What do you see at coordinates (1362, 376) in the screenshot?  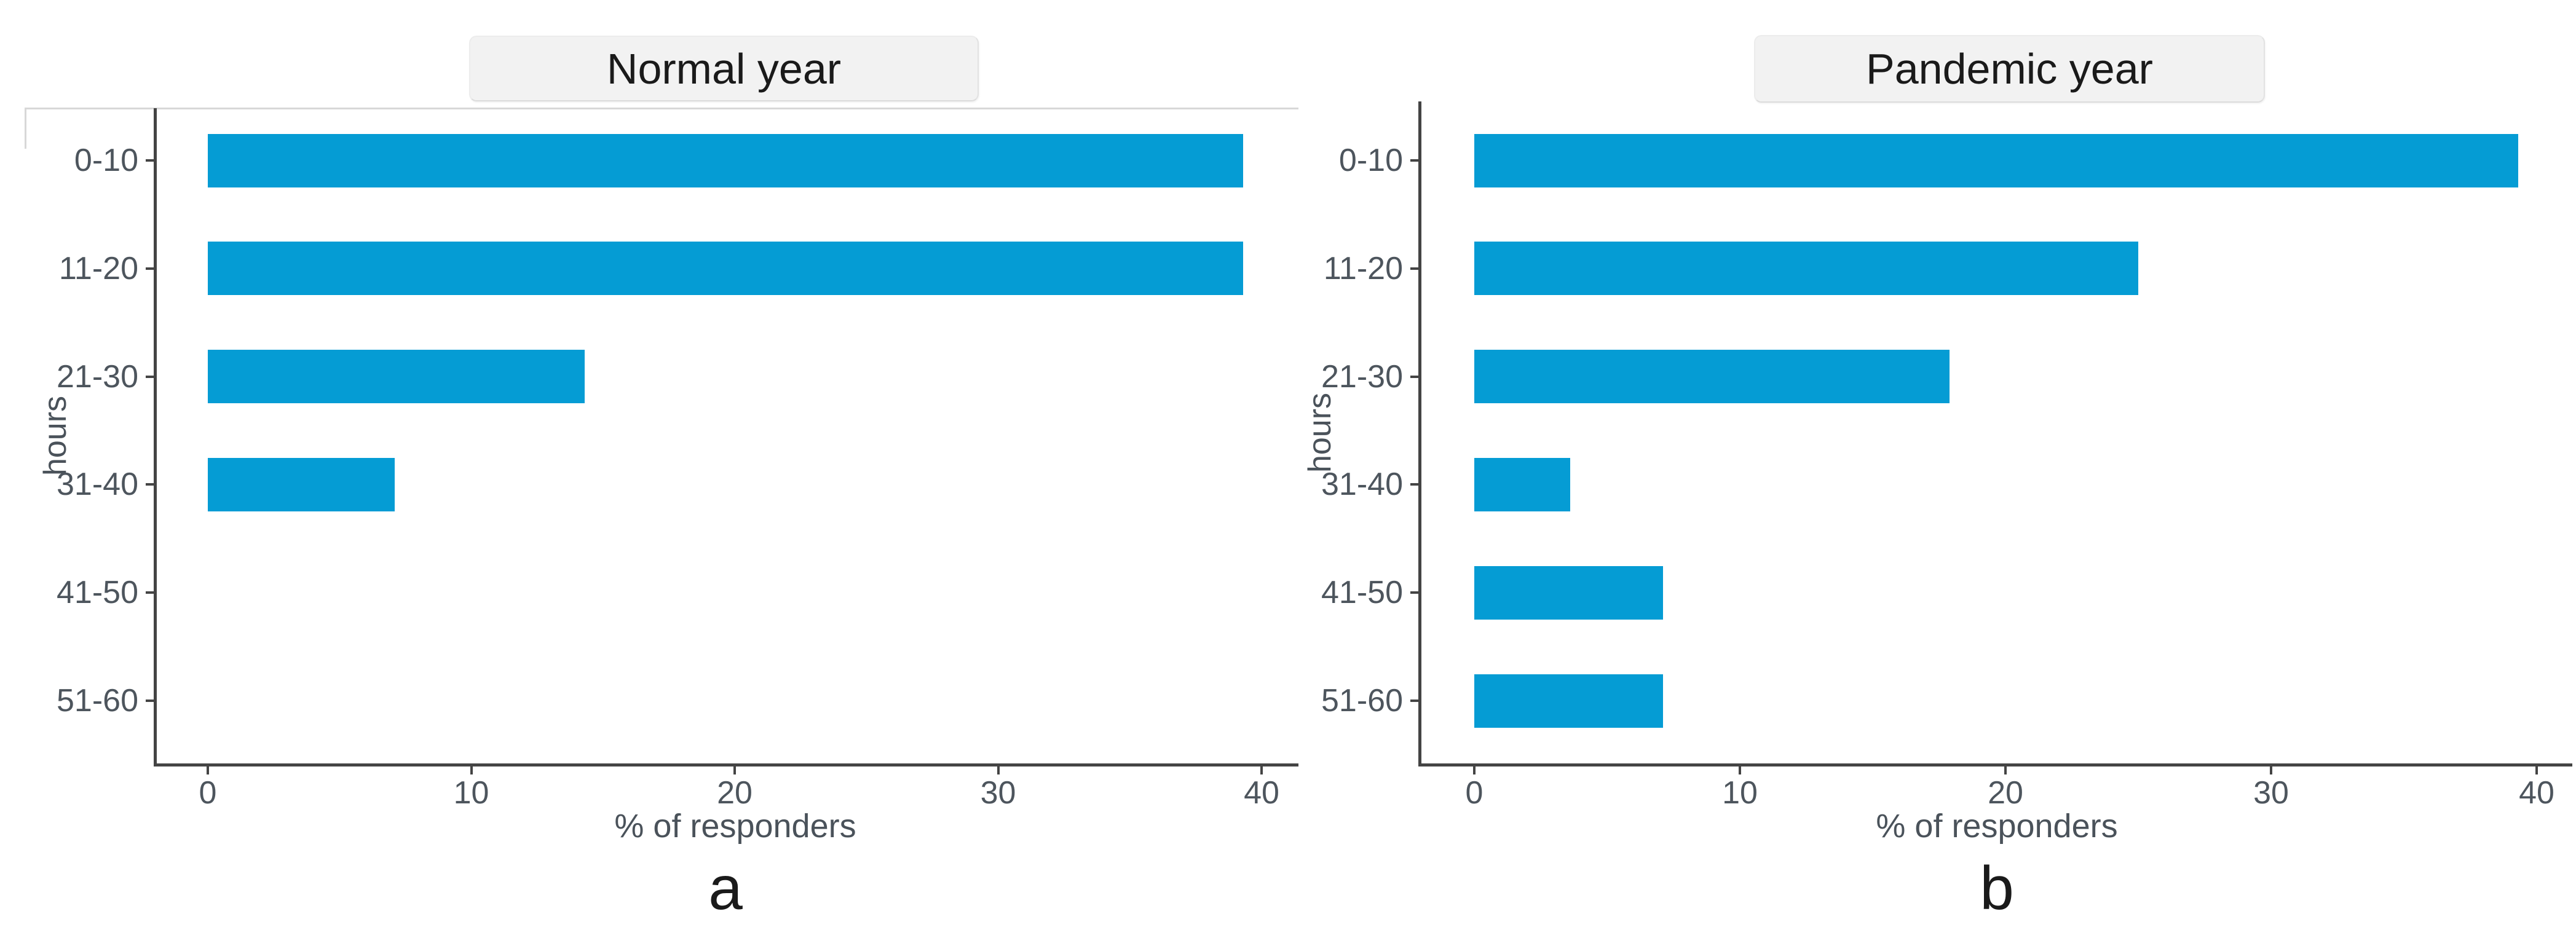 I see `y-axis-label-b-21-30: 21-30` at bounding box center [1362, 376].